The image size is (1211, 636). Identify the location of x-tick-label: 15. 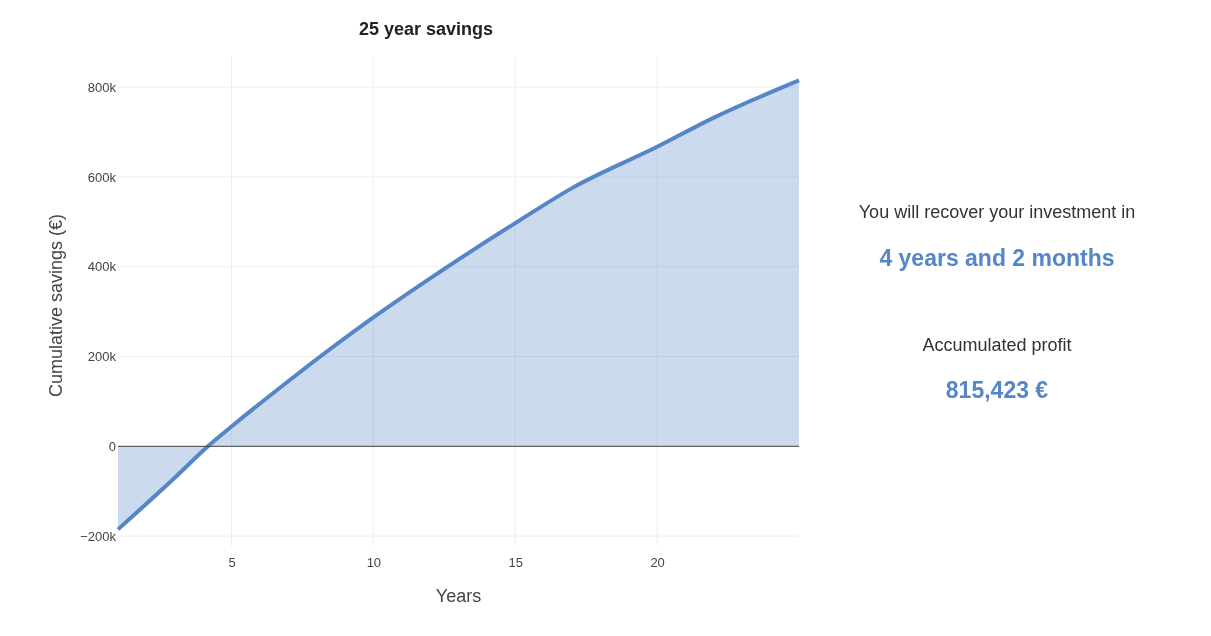
(515, 563).